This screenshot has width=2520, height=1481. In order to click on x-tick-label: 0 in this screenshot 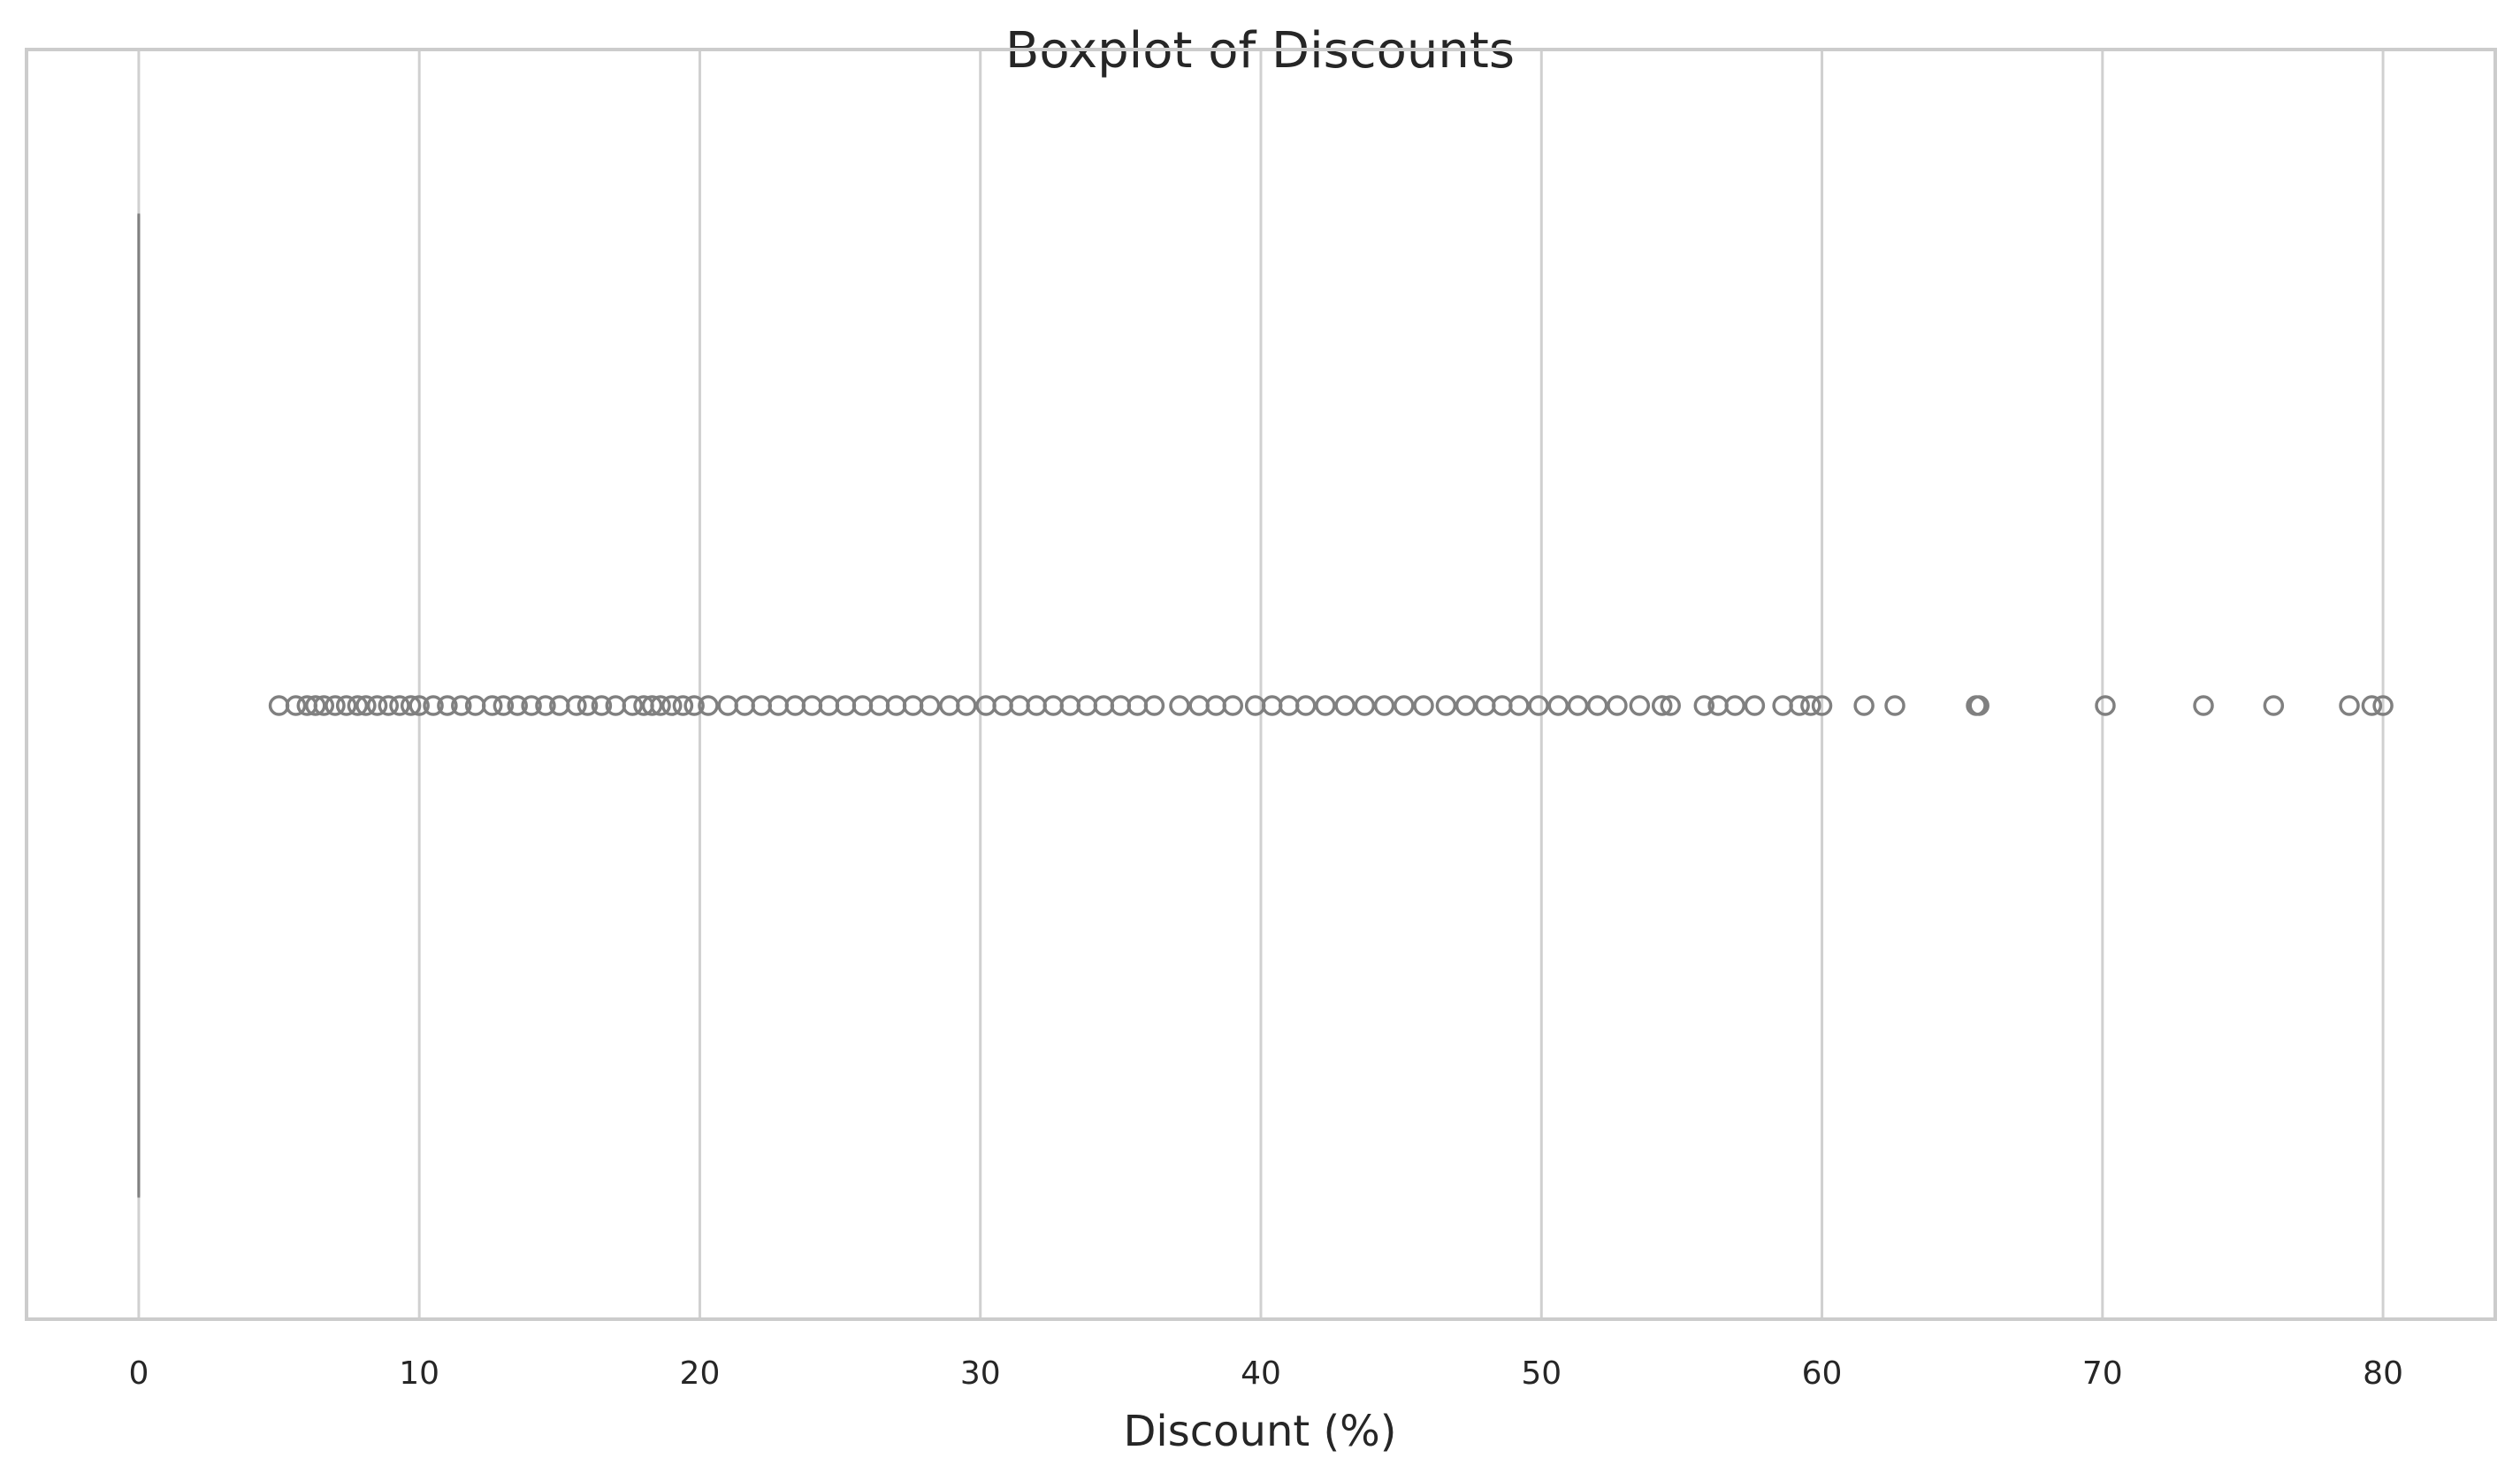, I will do `click(138, 1373)`.